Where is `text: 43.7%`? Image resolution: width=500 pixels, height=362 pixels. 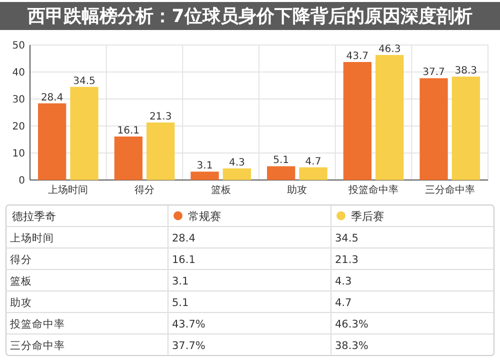 text: 43.7% is located at coordinates (189, 324).